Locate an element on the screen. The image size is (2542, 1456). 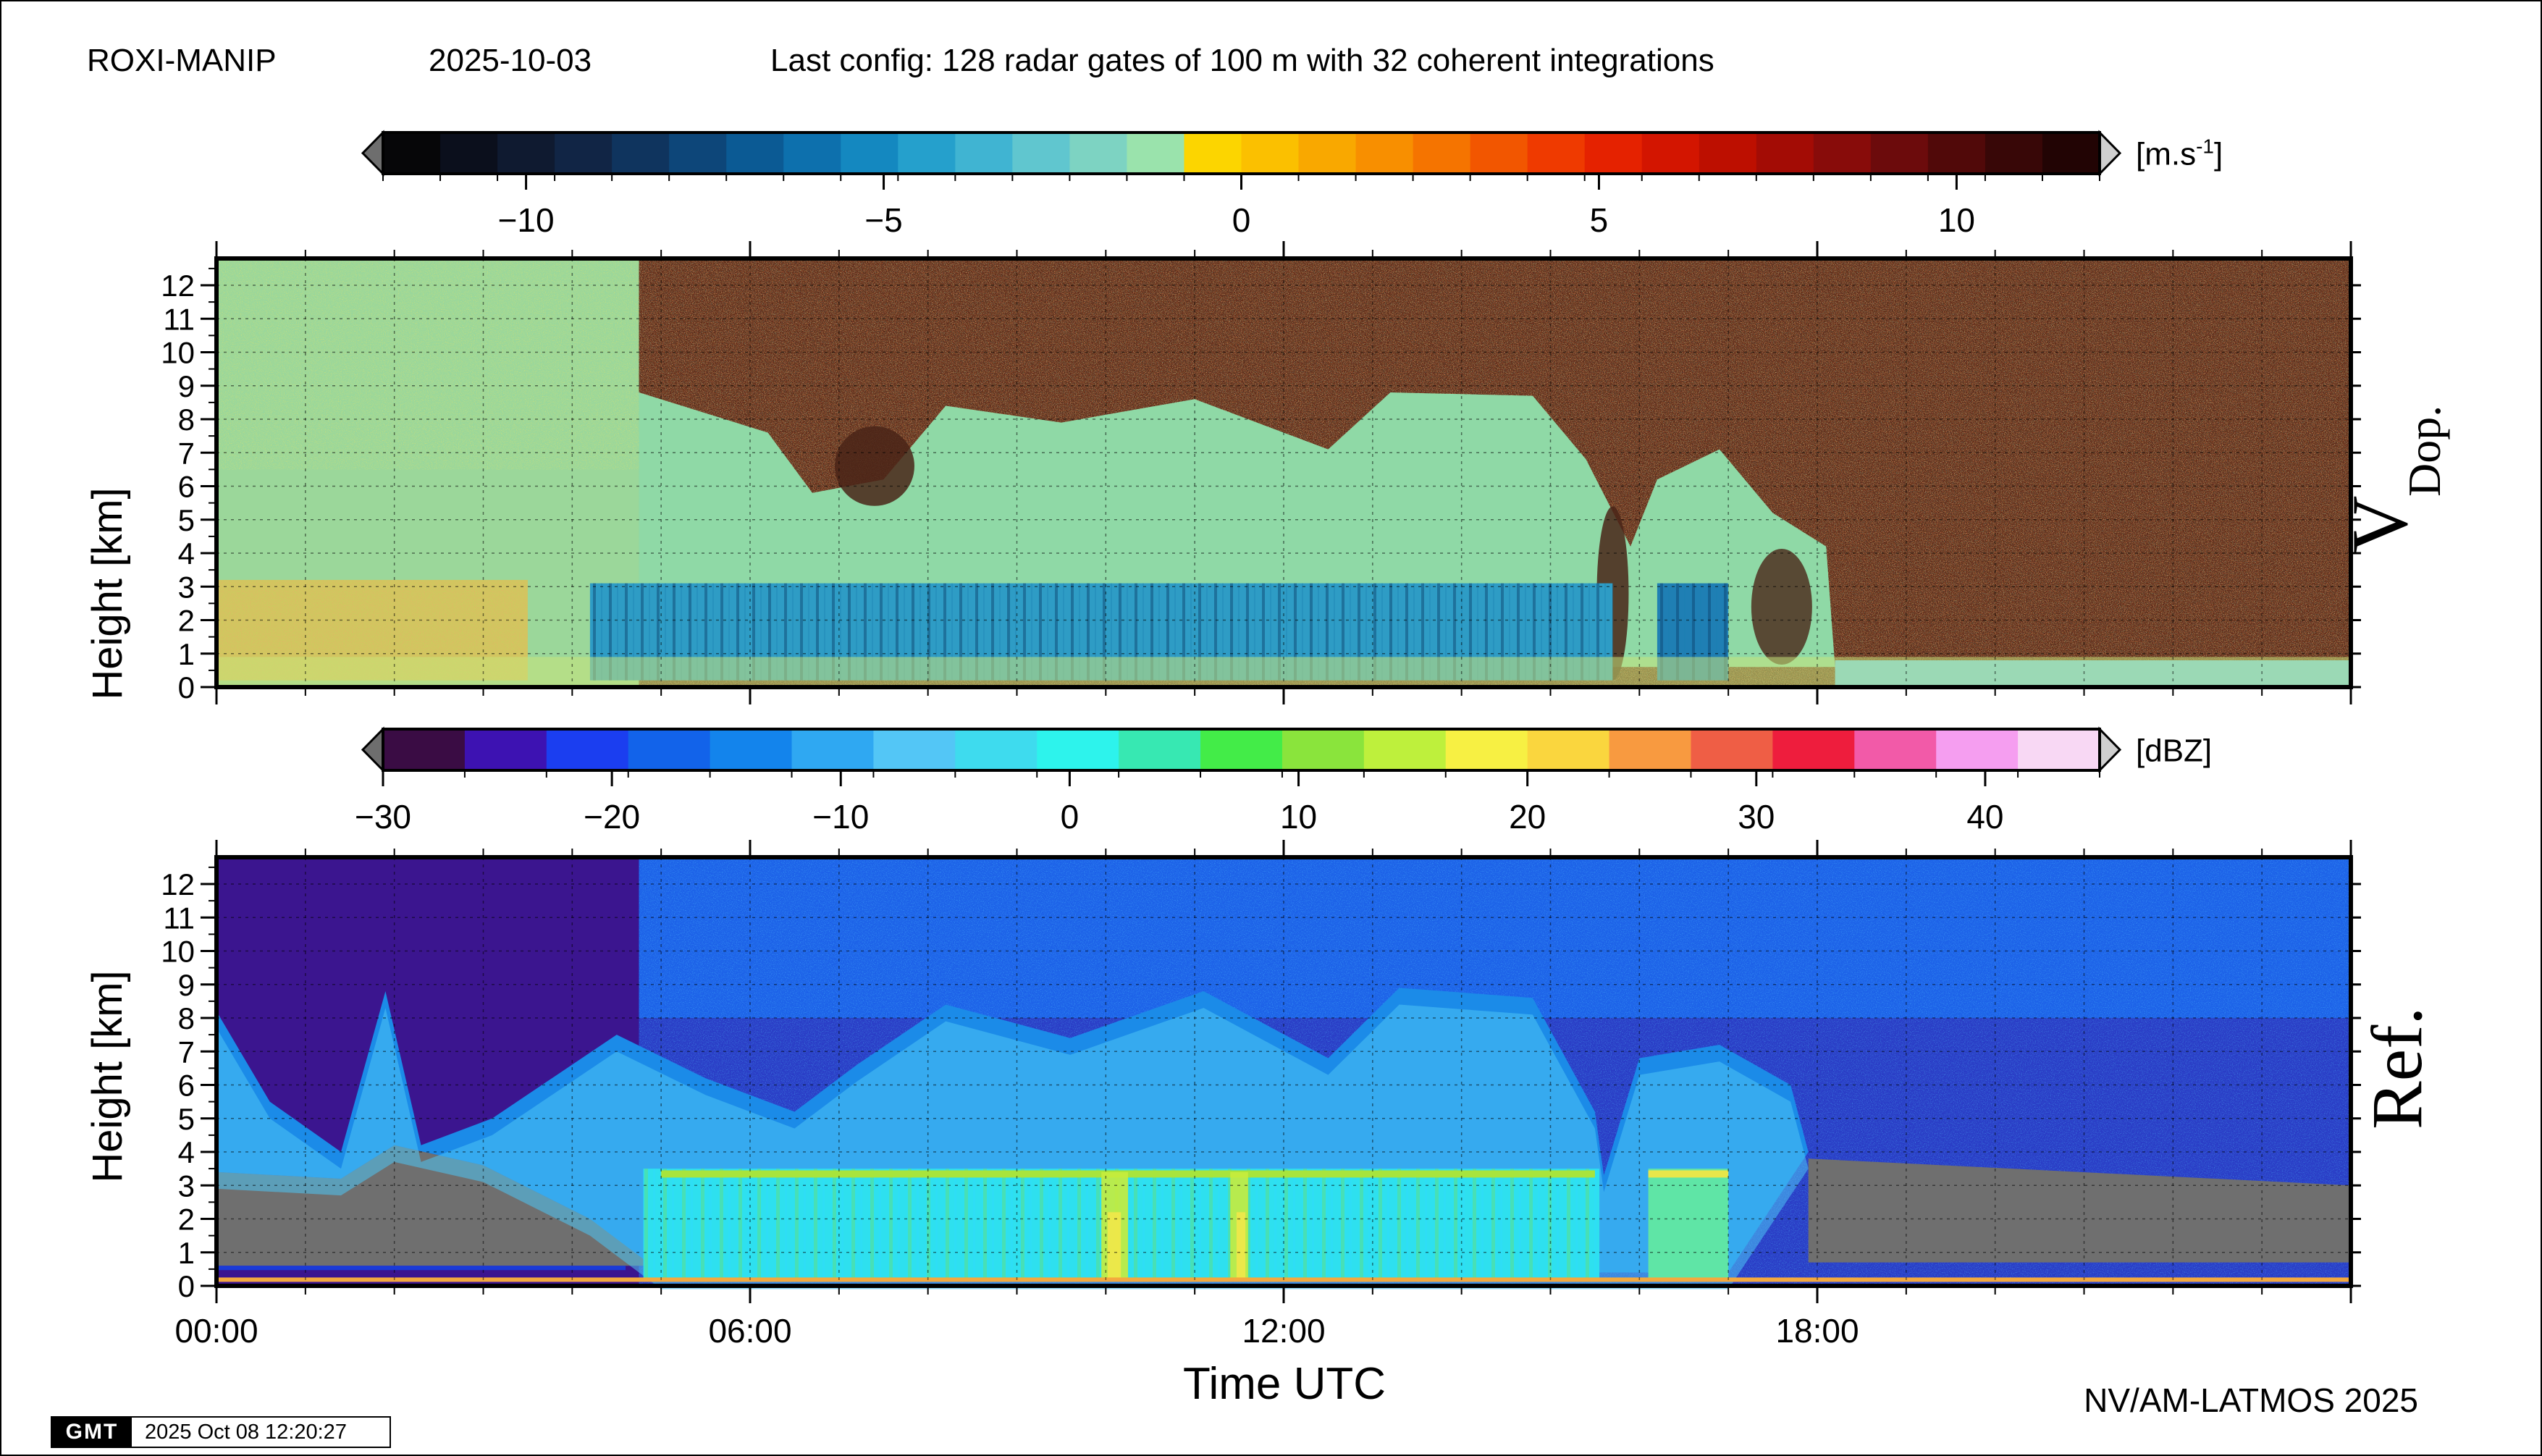
gmt-timestamp-box: GMT 2025 Oct 08 12:20:27 is located at coordinates (221, 1432).